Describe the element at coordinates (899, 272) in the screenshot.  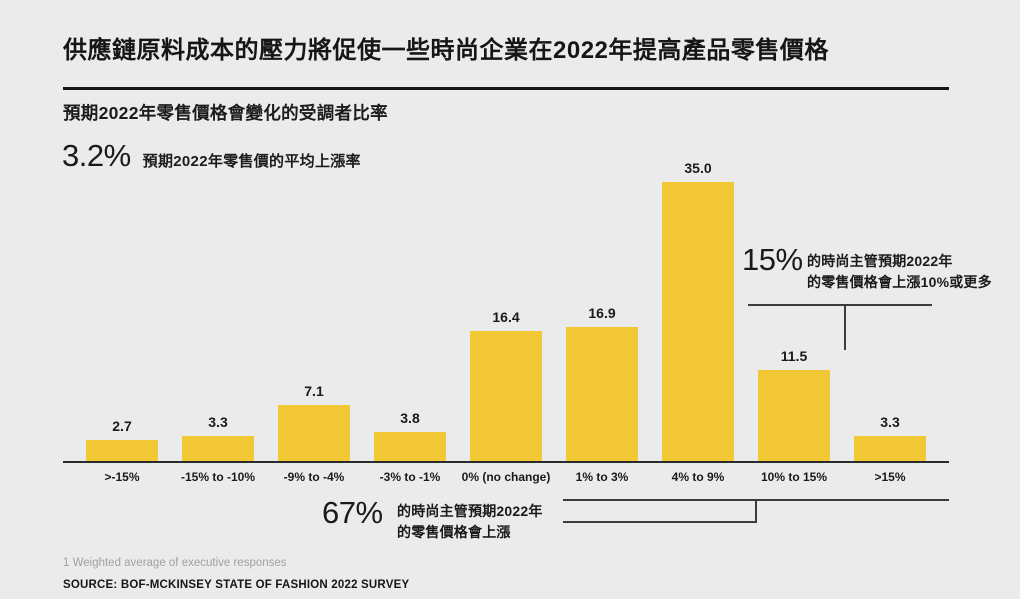
I see `annotation-text: 的時尚主管預期2022年 的零售價格會上漲10%或更多` at that location.